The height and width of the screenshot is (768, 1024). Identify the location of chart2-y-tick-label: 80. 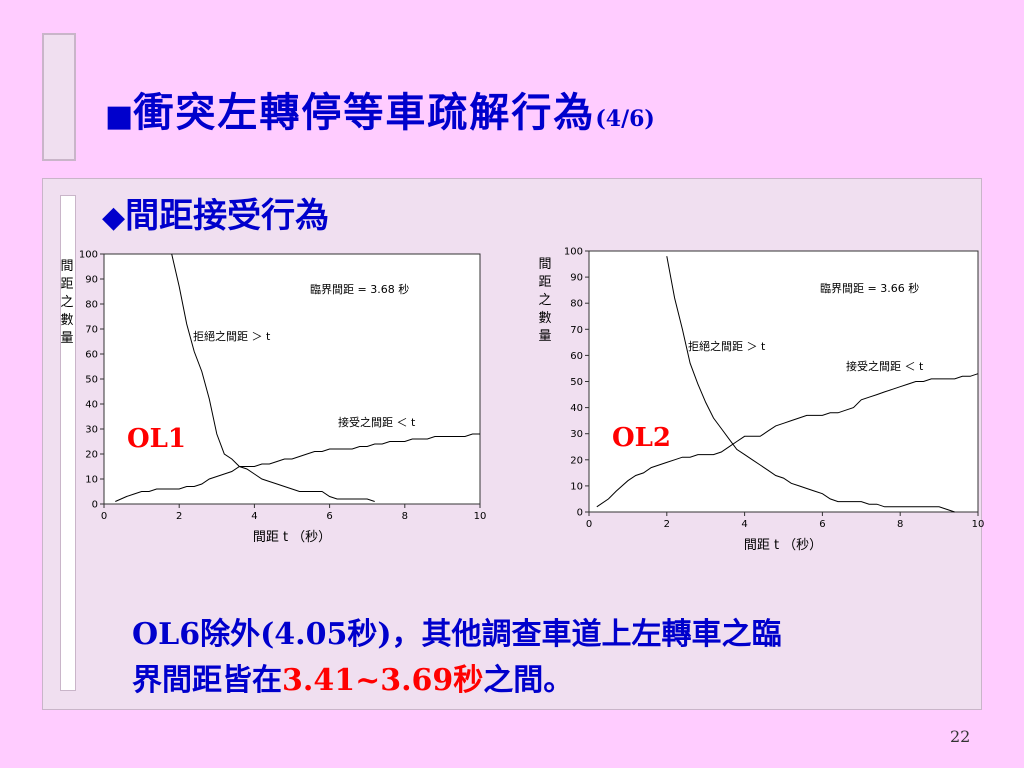
(576, 304).